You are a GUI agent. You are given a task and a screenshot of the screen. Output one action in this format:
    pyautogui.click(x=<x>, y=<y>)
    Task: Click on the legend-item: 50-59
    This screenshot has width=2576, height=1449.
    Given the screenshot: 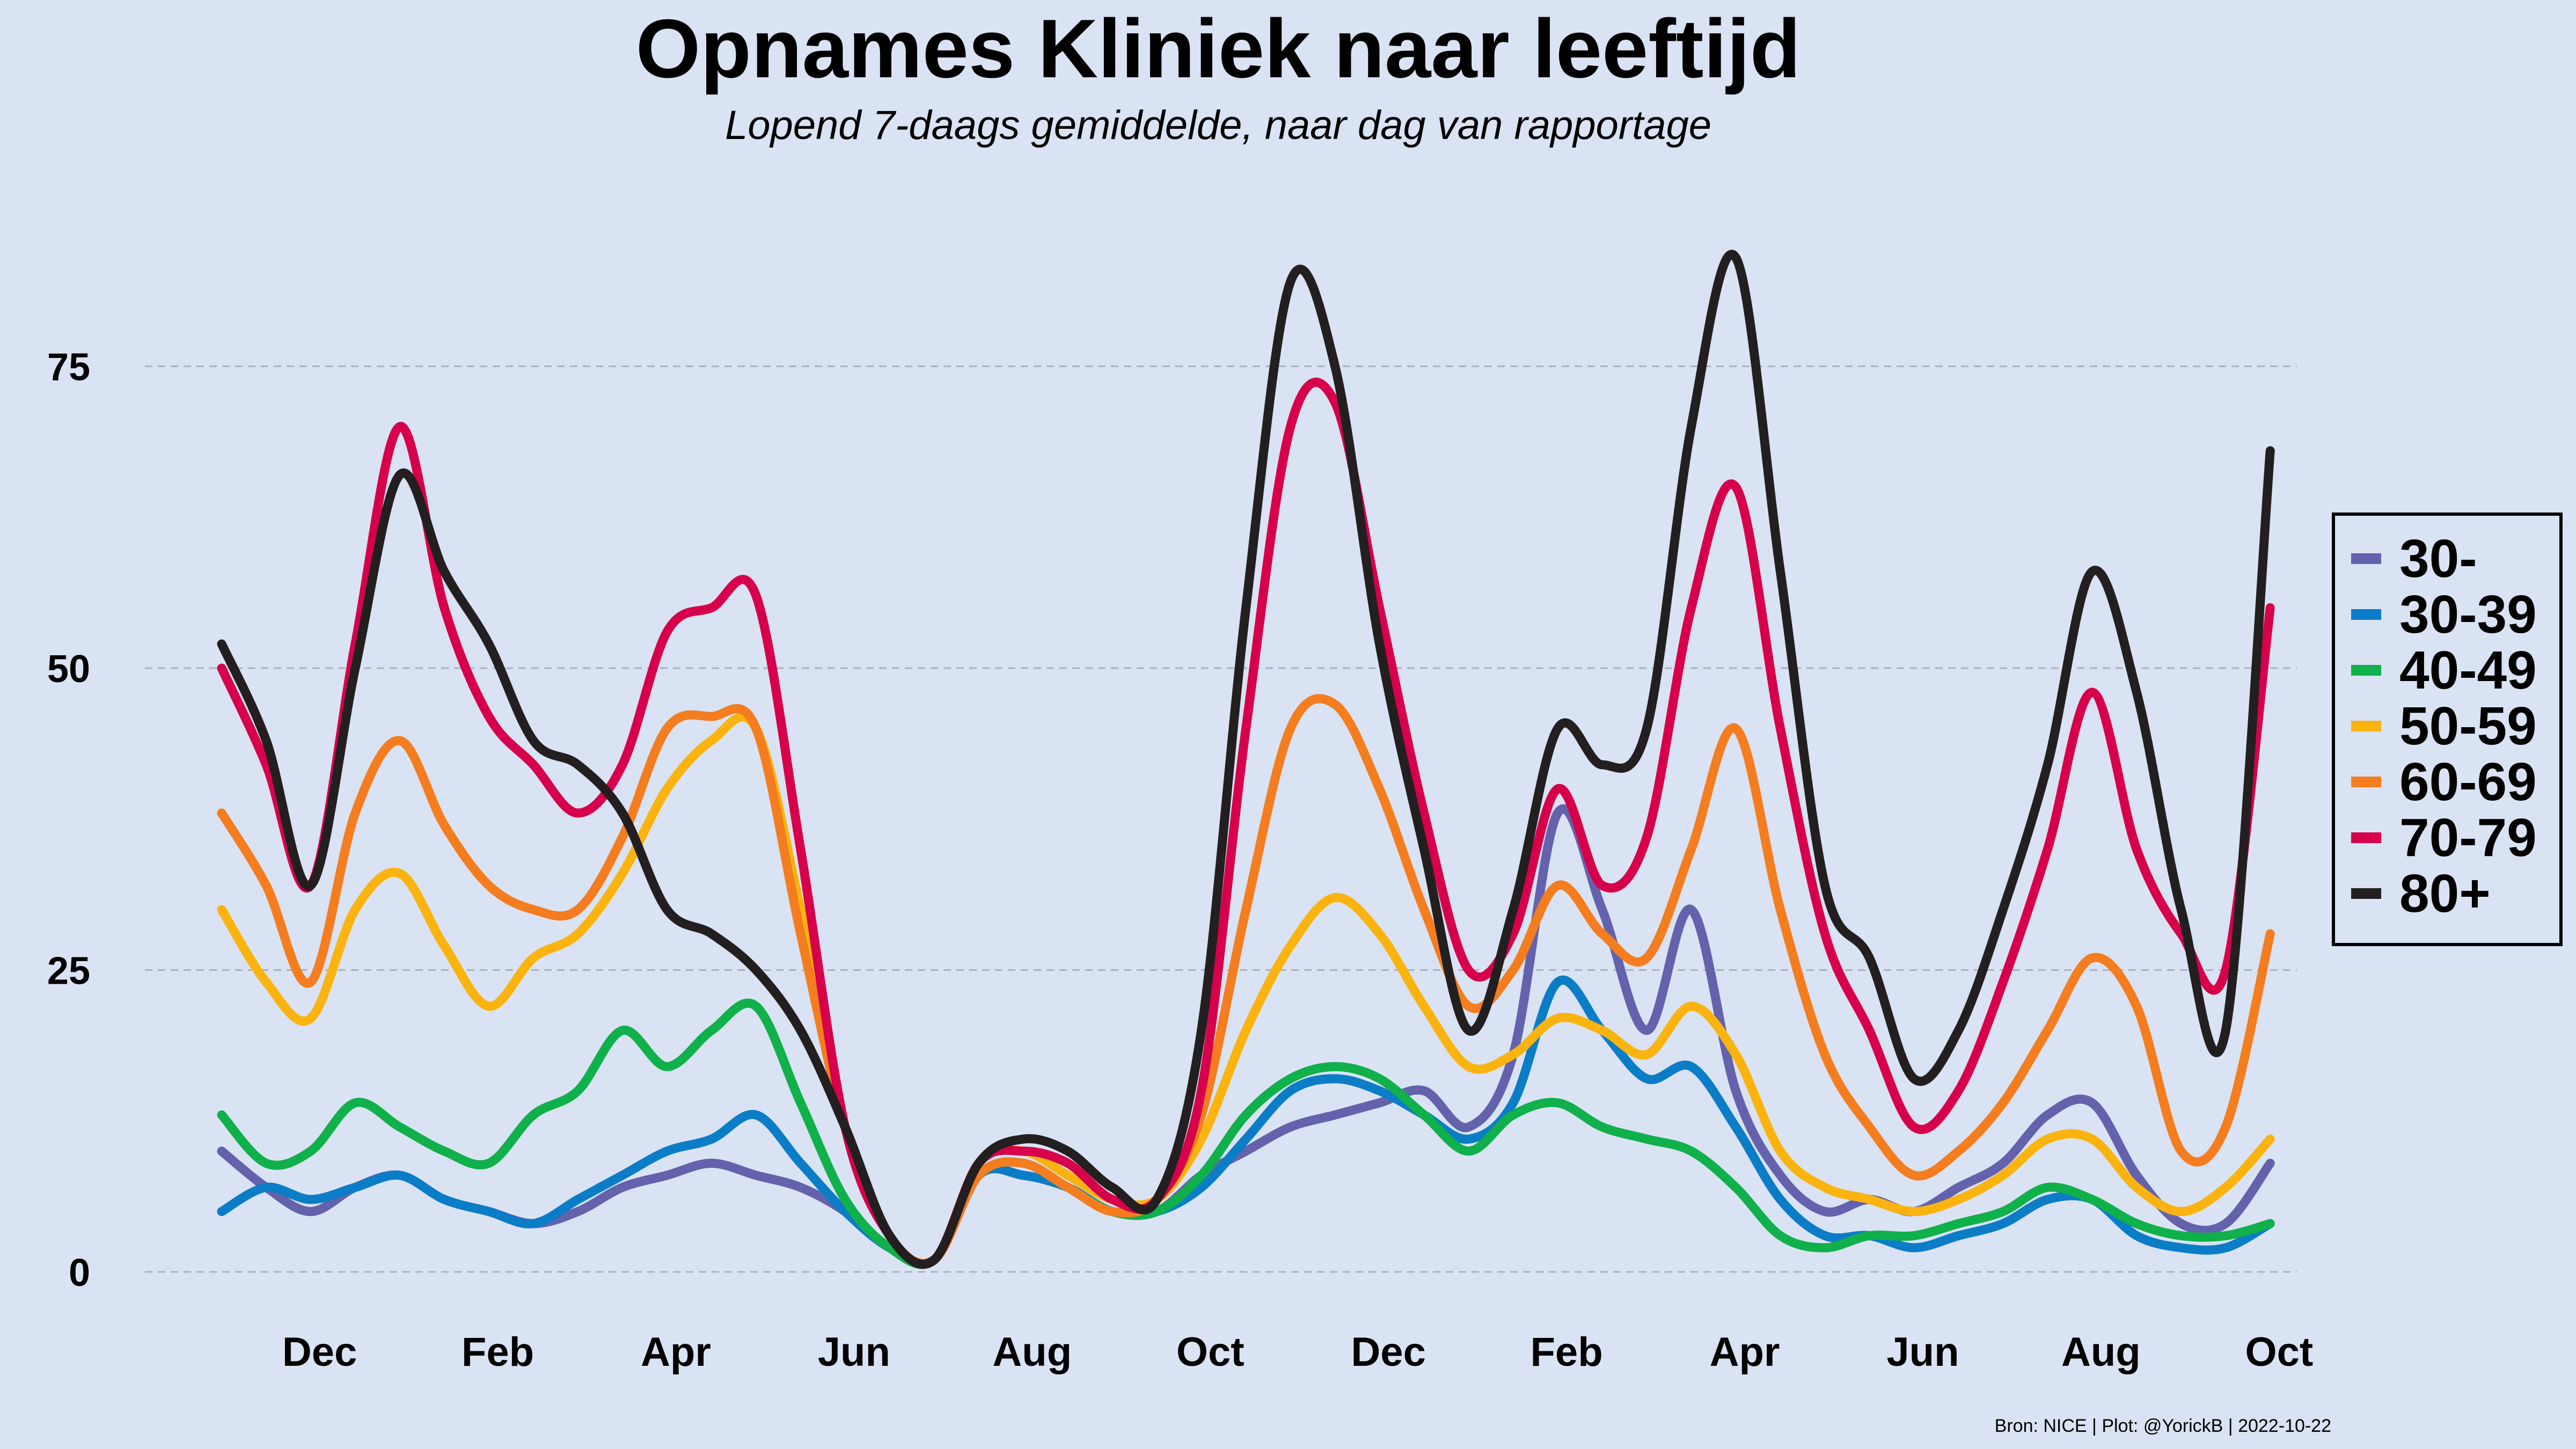 What is the action you would take?
    pyautogui.click(x=2455, y=726)
    